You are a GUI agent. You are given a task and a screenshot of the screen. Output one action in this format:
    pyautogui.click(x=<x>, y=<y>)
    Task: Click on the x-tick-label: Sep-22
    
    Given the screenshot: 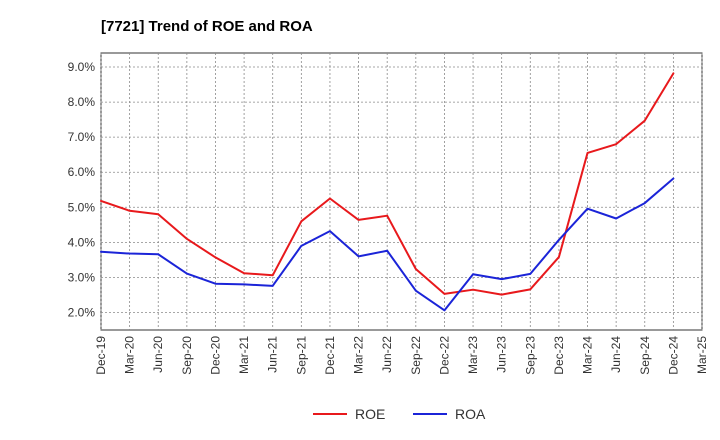 What is the action you would take?
    pyautogui.click(x=416, y=355)
    